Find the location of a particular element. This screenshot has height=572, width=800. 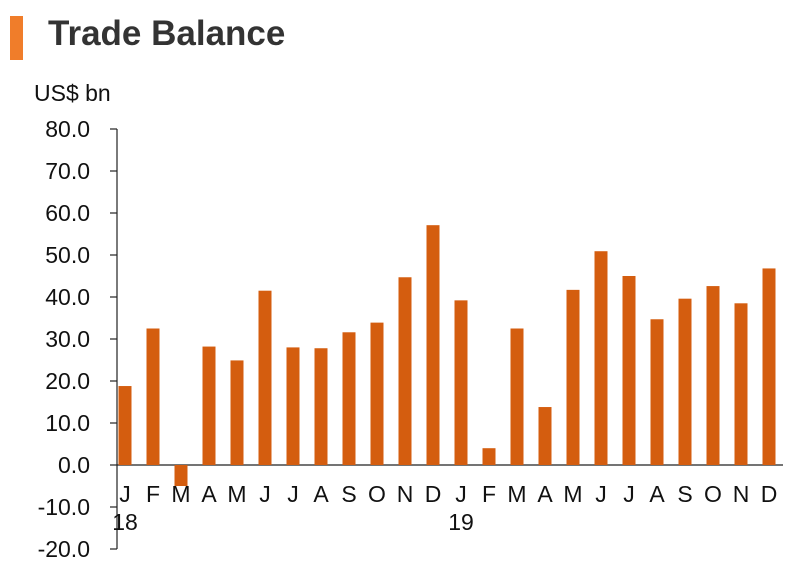

y-tick-label: 30.0 is located at coordinates (67, 339).